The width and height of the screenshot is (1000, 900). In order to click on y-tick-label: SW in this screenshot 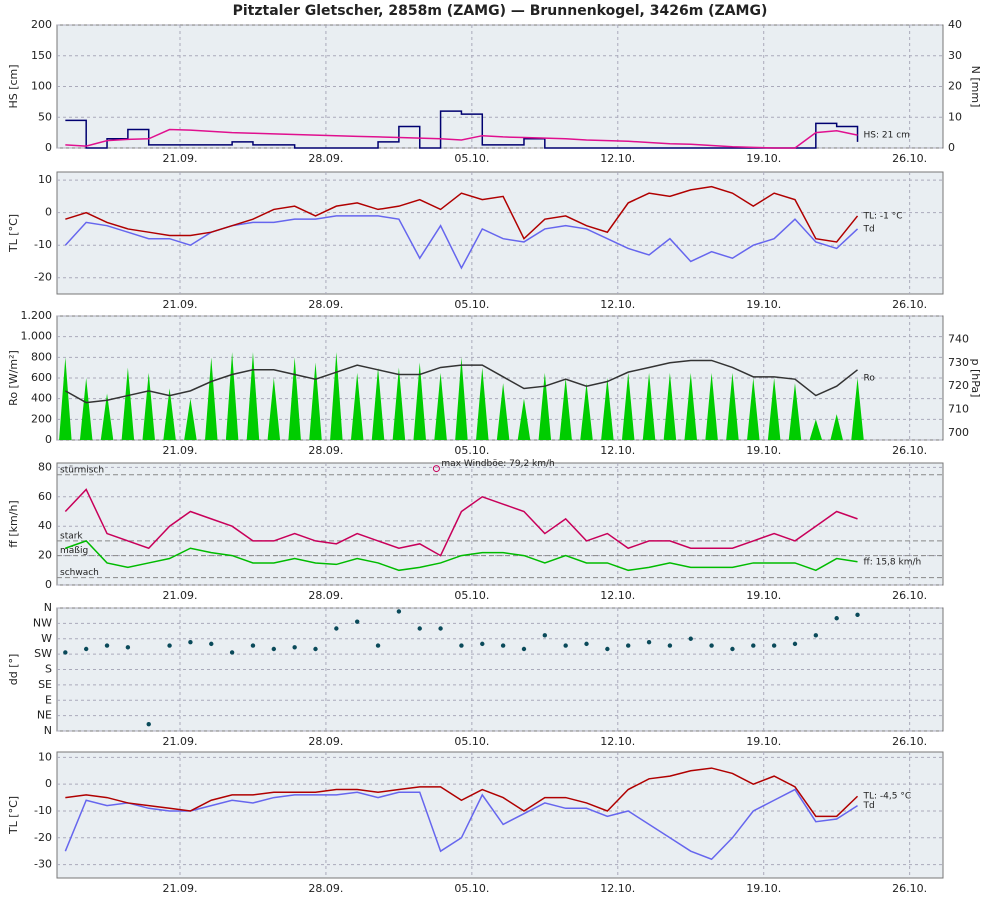, I will do `click(43, 653)`.